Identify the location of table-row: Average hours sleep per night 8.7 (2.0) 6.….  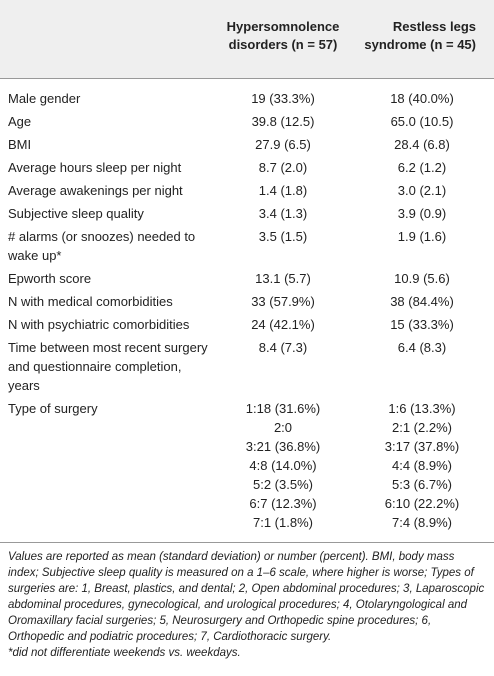
(247, 167).